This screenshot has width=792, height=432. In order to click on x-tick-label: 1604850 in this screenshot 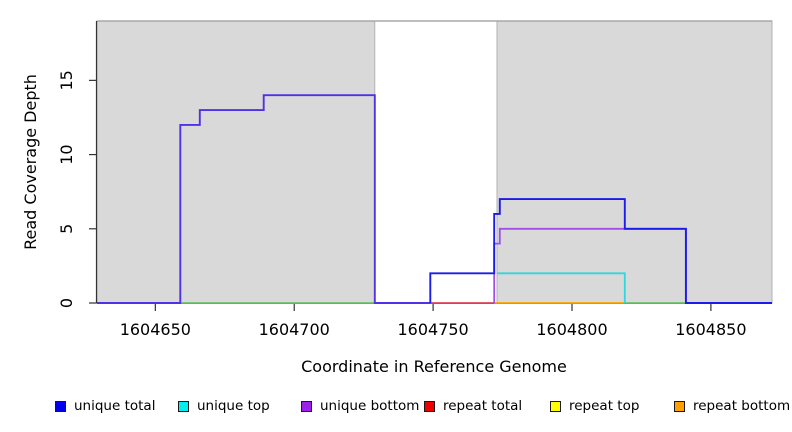, I will do `click(710, 329)`.